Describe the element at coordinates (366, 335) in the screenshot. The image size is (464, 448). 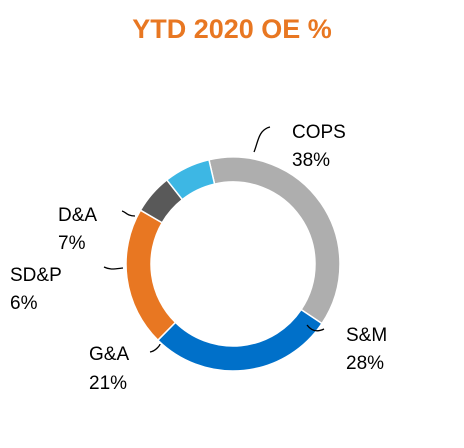
I see `slice-name-label: S&M` at that location.